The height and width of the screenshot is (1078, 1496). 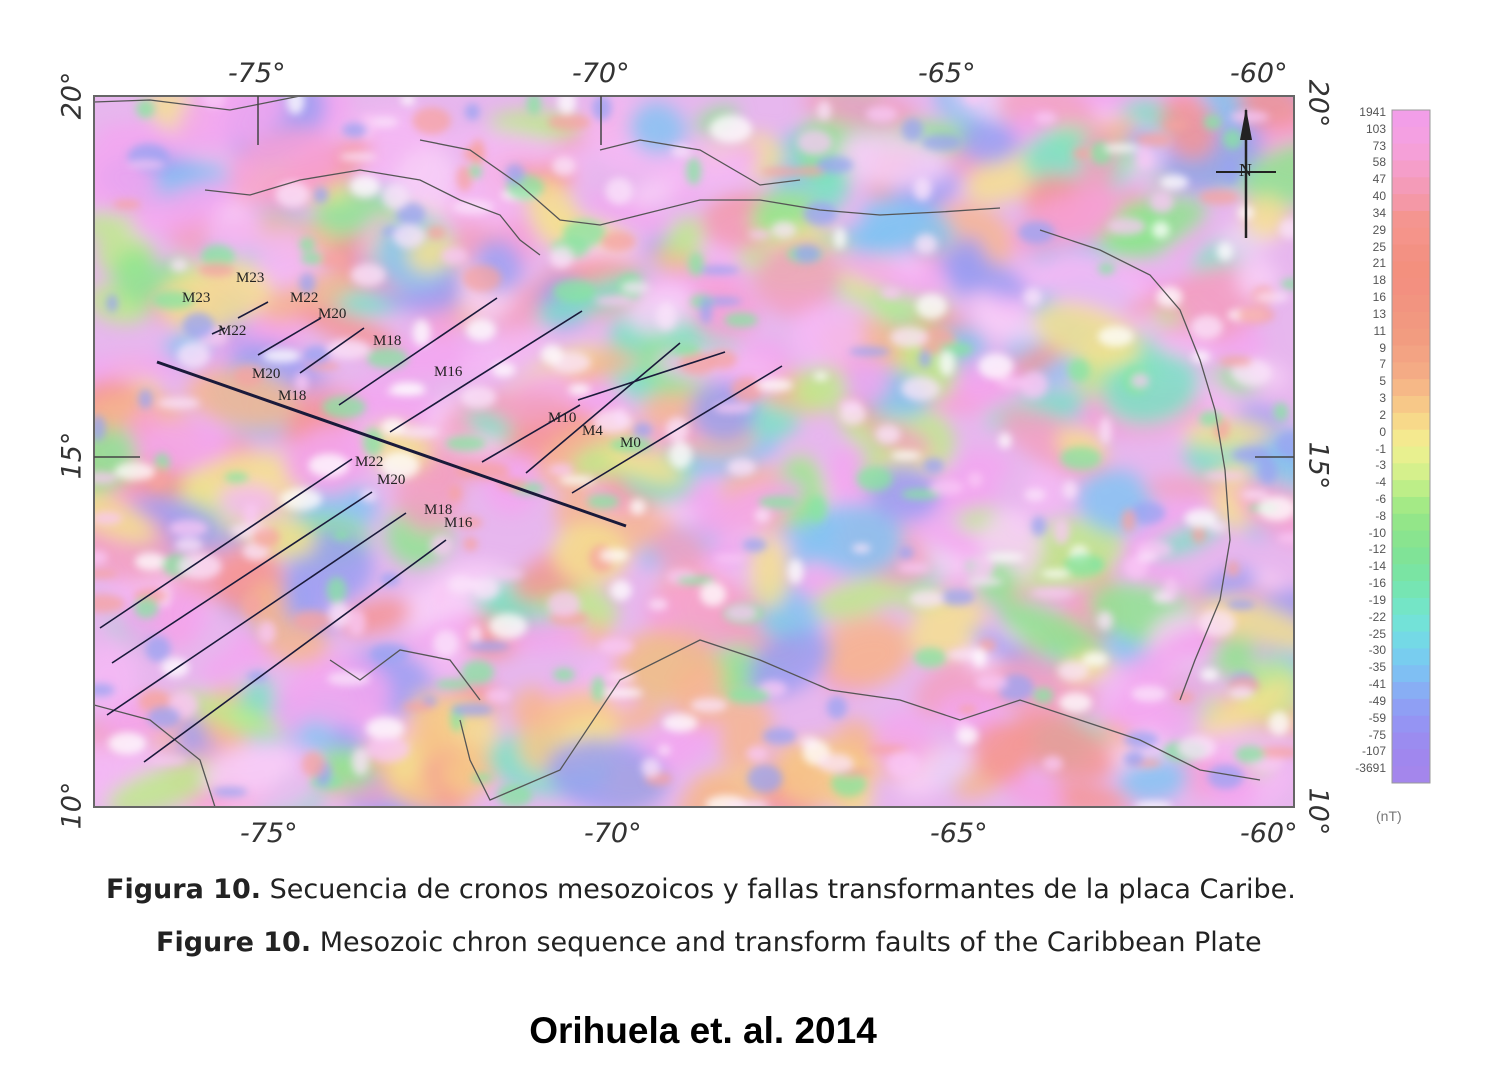 What do you see at coordinates (1377, 566) in the screenshot?
I see `colorbar-label: -14` at bounding box center [1377, 566].